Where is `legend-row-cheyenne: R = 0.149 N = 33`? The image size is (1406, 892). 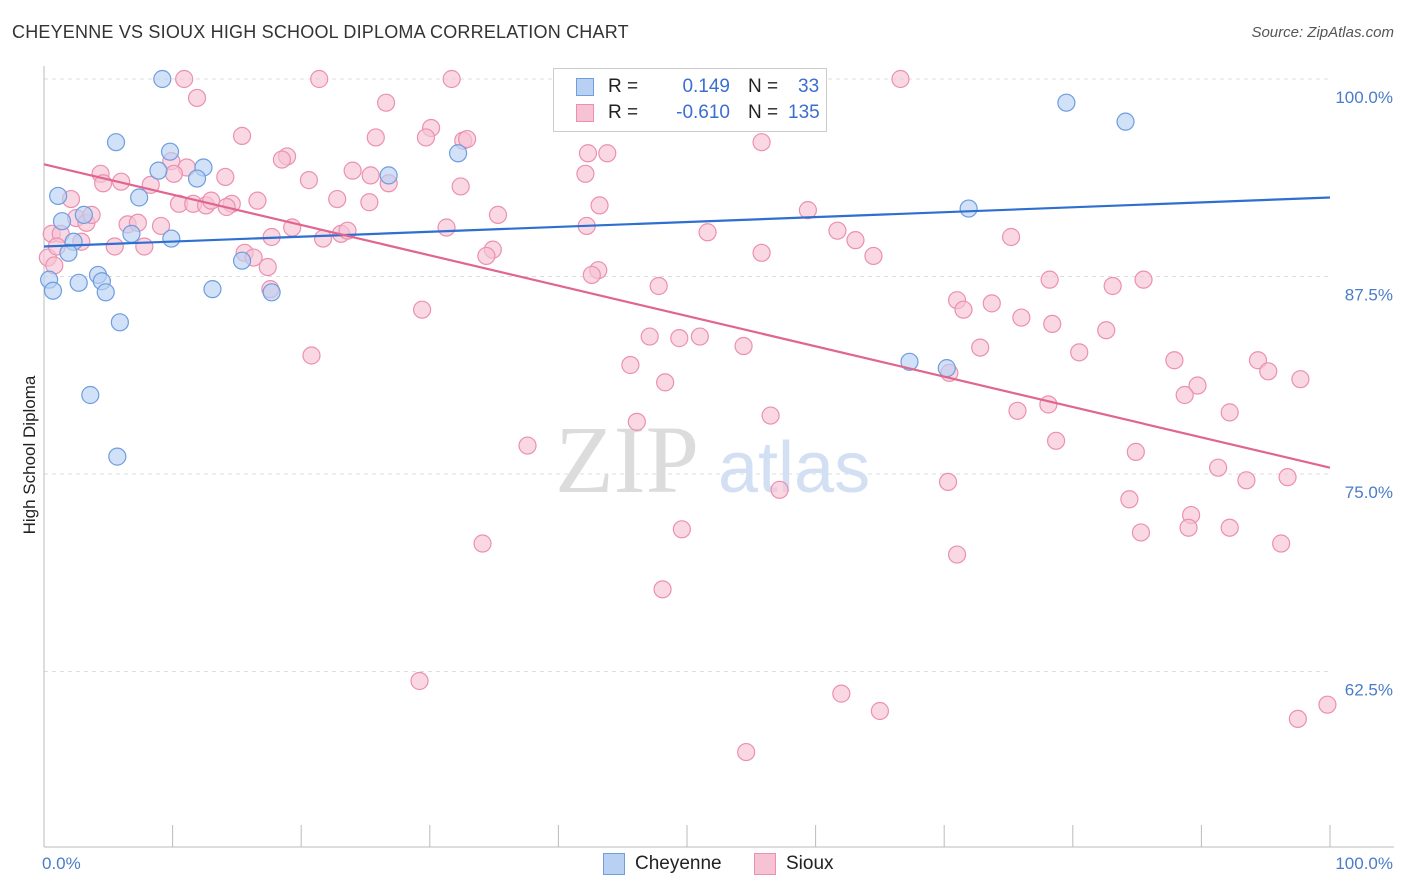 legend-row-cheyenne: R = 0.149 N = 33 is located at coordinates (697, 87).